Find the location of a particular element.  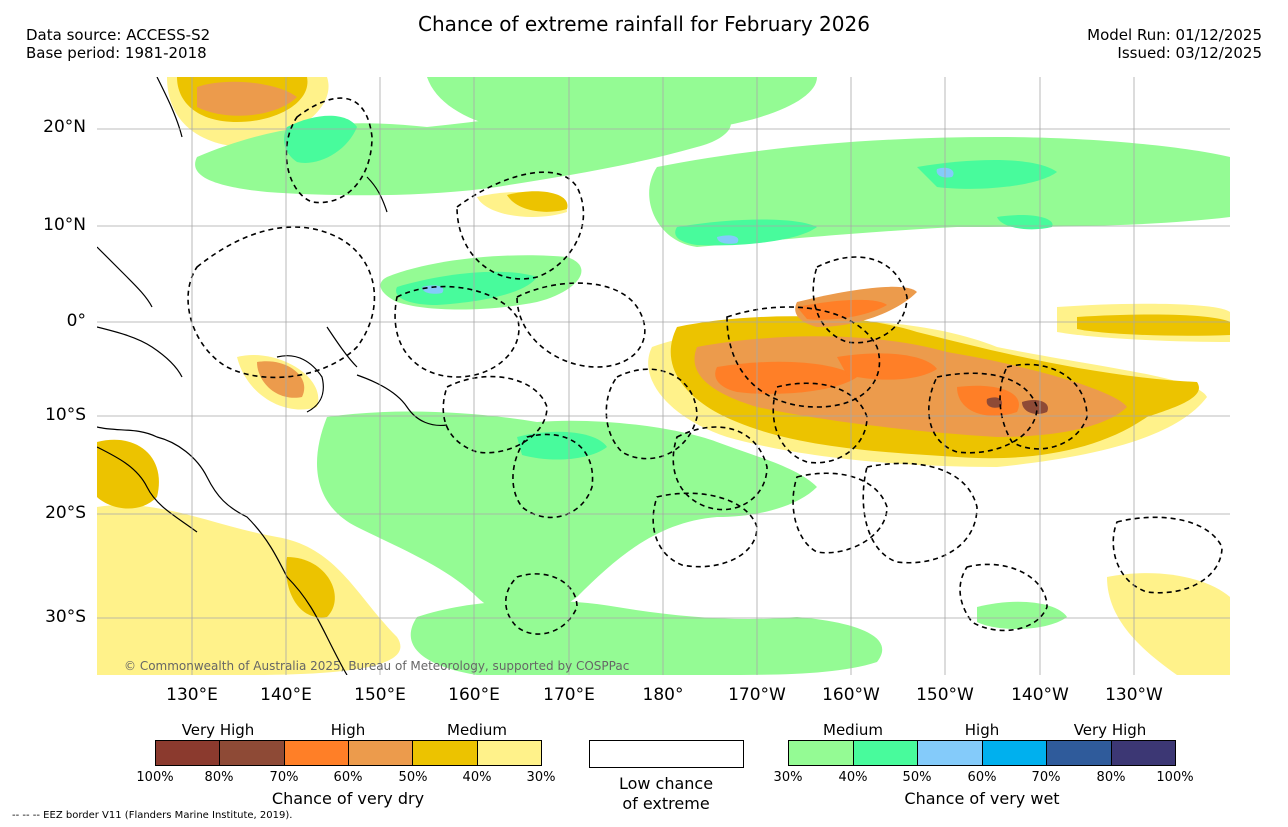

dry-tick: 30% is located at coordinates (541, 777).